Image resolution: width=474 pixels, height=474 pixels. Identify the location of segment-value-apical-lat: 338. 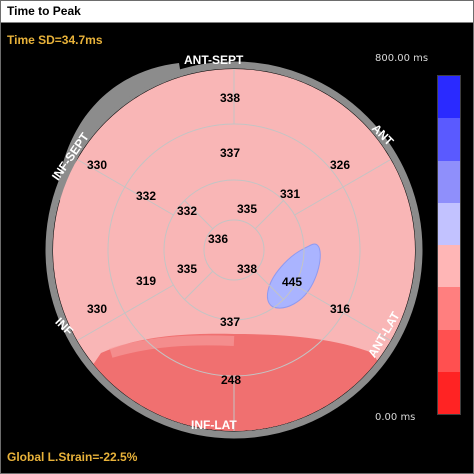
(247, 269).